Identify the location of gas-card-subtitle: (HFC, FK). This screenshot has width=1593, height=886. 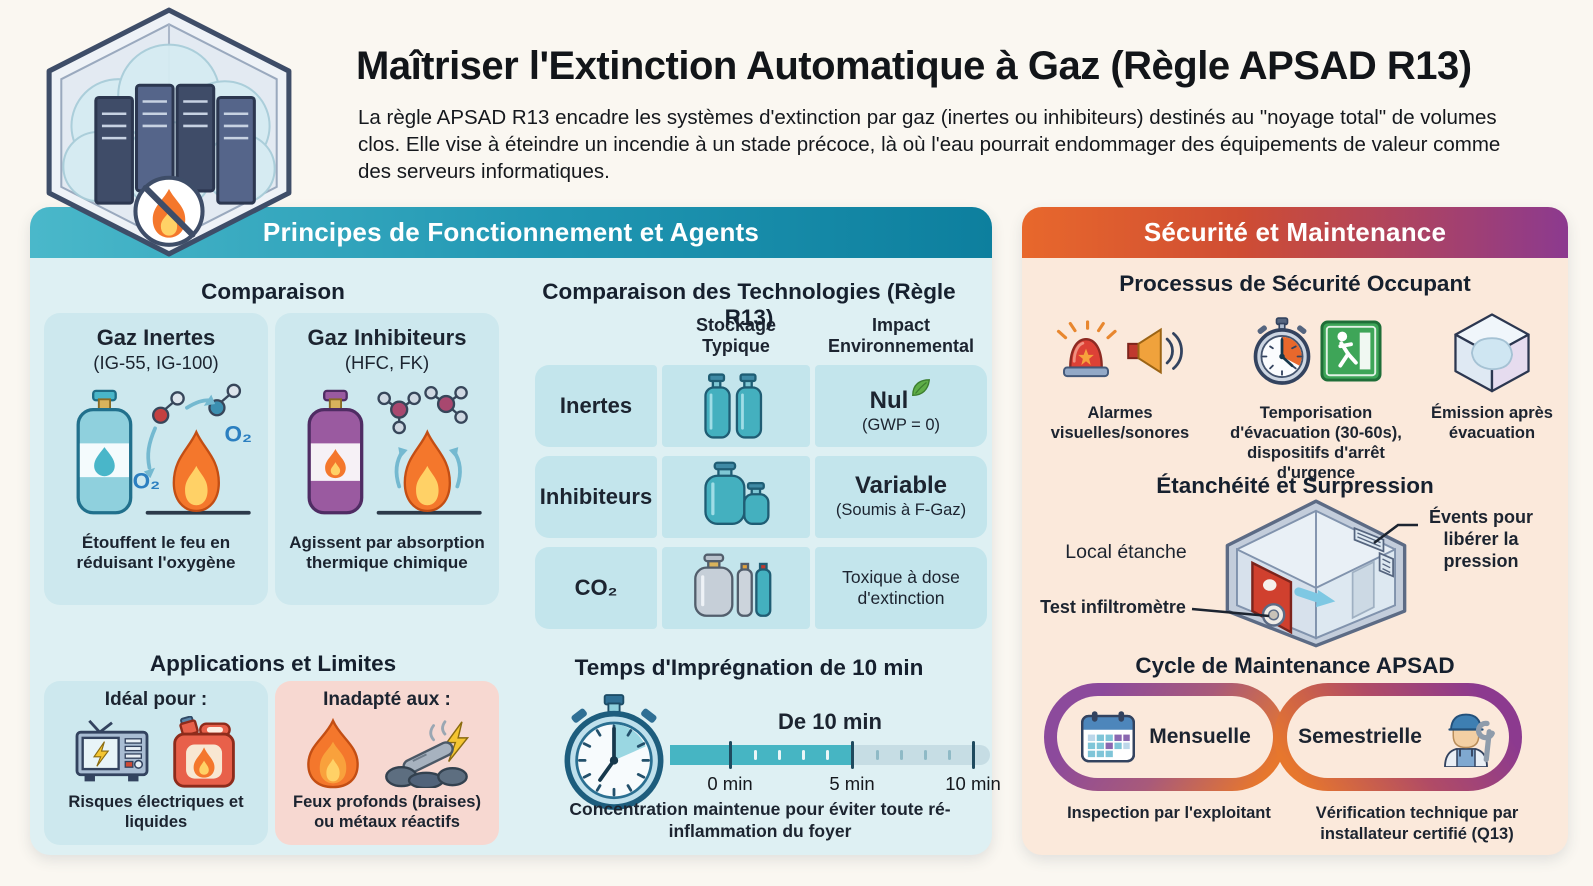
(387, 362).